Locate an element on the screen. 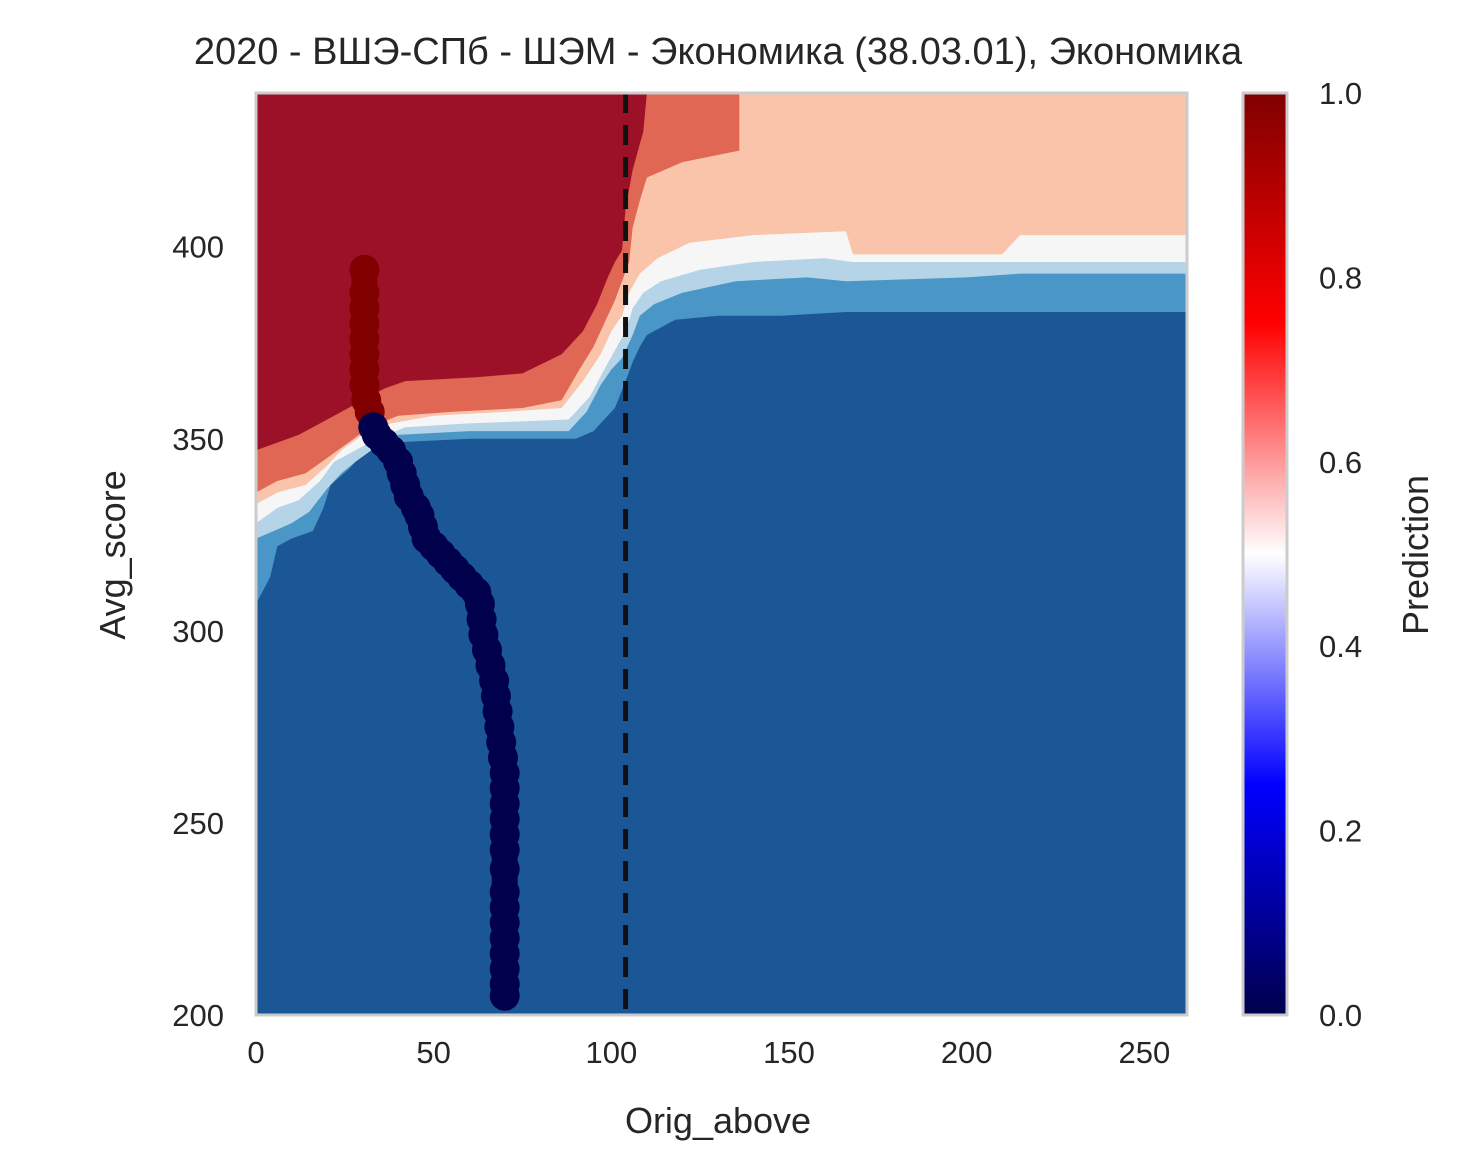 Image resolution: width=1465 pixels, height=1174 pixels. colorbar: 0.0 0.2 0.4 0.6 0.8 1.0 Prediction is located at coordinates (1338, 554).